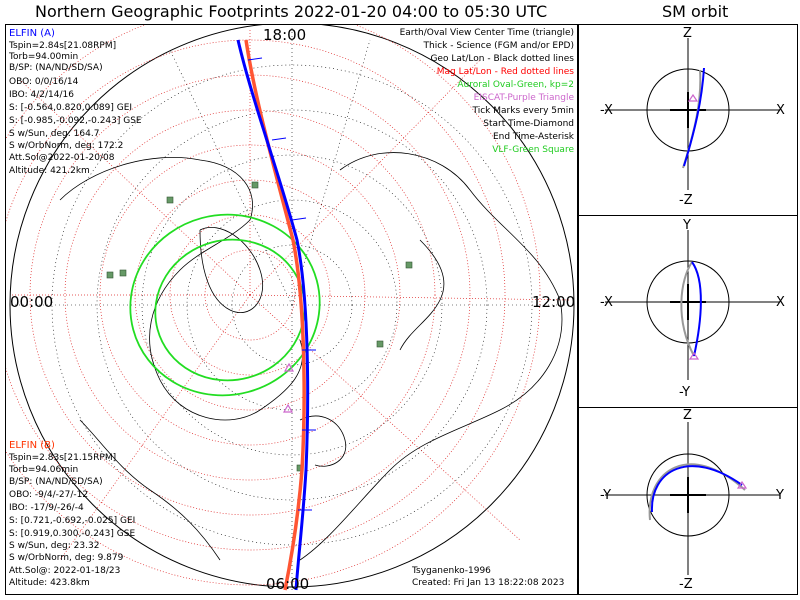 This screenshot has height=600, width=800. What do you see at coordinates (692, 305) in the screenshot?
I see `sm-panel-xy` at bounding box center [692, 305].